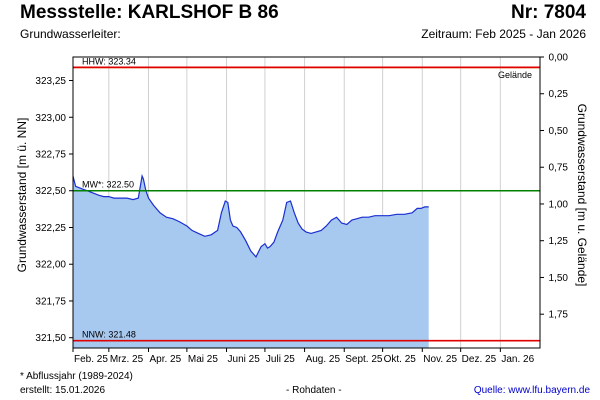 Image resolution: width=600 pixels, height=400 pixels. What do you see at coordinates (280, 359) in the screenshot?
I see `x-tick-label: Juli 25` at bounding box center [280, 359].